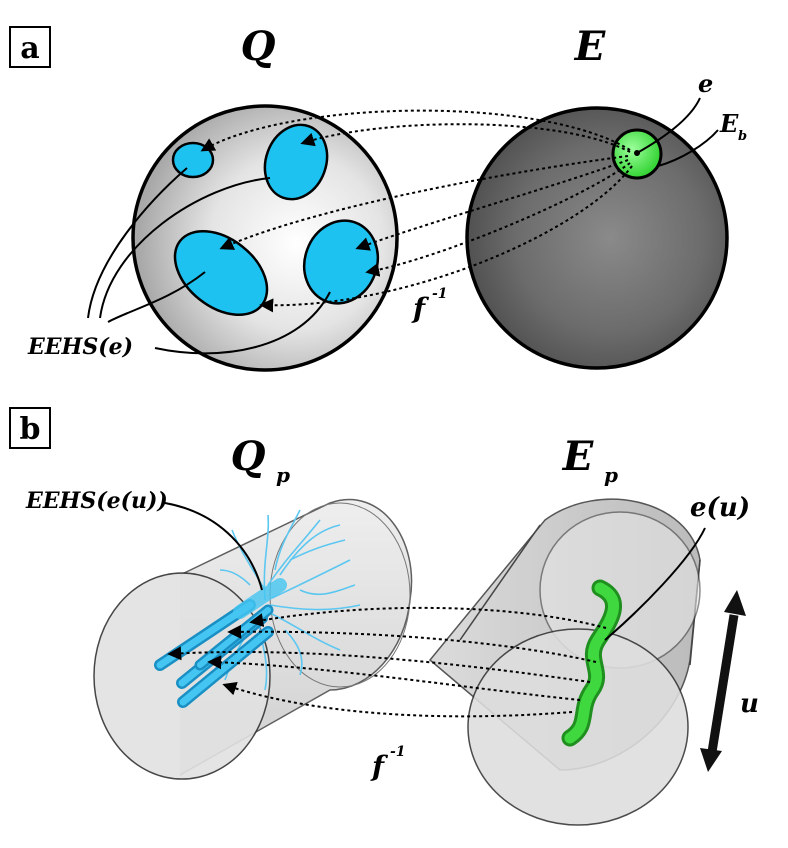 The image size is (788, 848). Describe the element at coordinates (597, 238) in the screenshot. I see `sphere-e` at that location.